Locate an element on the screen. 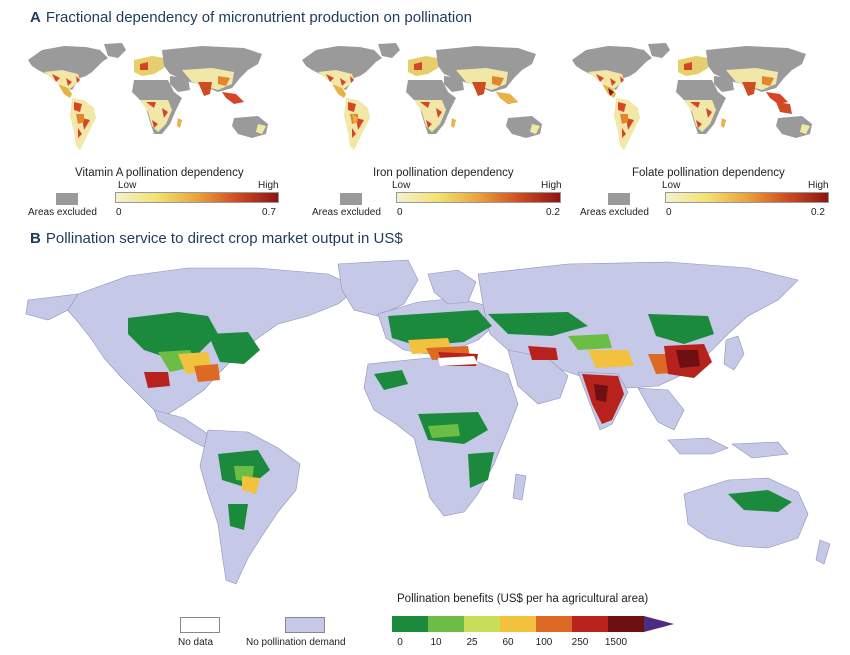 The image size is (850, 655). iron-max-label: 0.2 is located at coordinates (553, 212).